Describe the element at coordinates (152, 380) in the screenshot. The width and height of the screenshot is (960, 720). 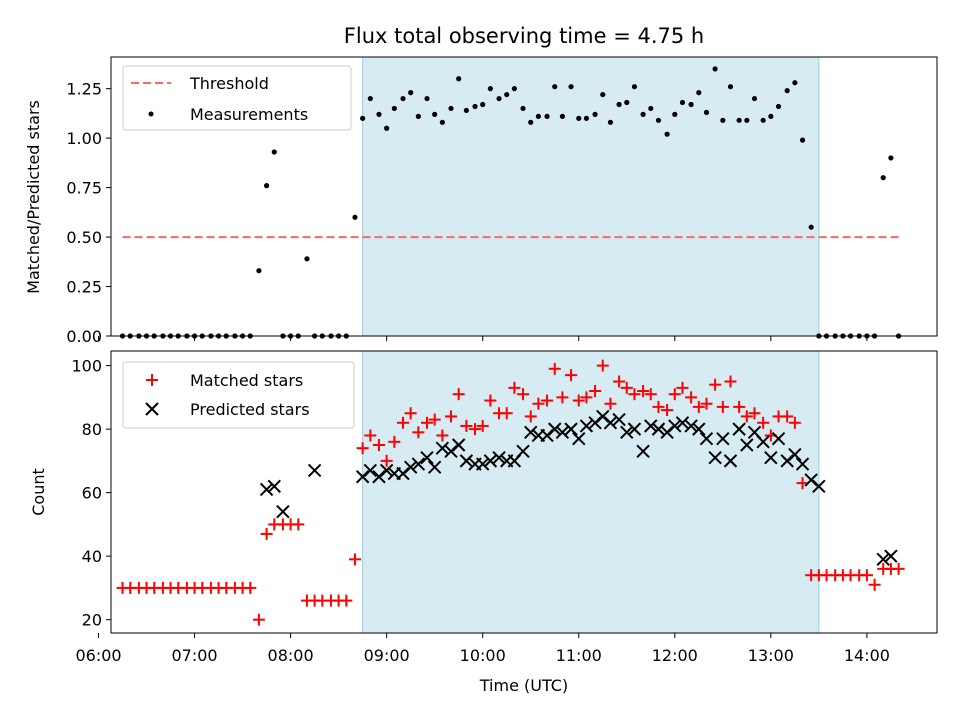
I see `legend-matched-swatch` at that location.